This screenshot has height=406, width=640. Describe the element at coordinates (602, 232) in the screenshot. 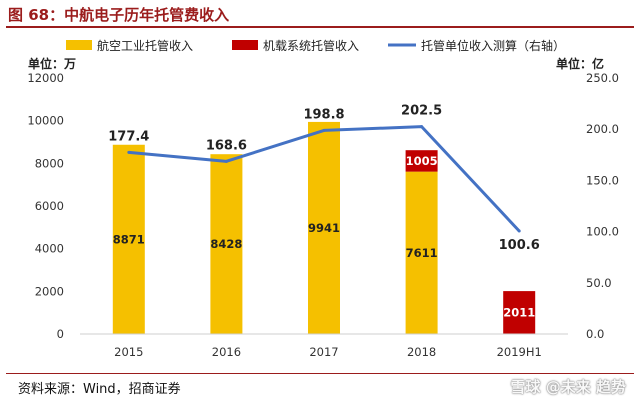

I see `right-axis-tick: 100.0` at that location.